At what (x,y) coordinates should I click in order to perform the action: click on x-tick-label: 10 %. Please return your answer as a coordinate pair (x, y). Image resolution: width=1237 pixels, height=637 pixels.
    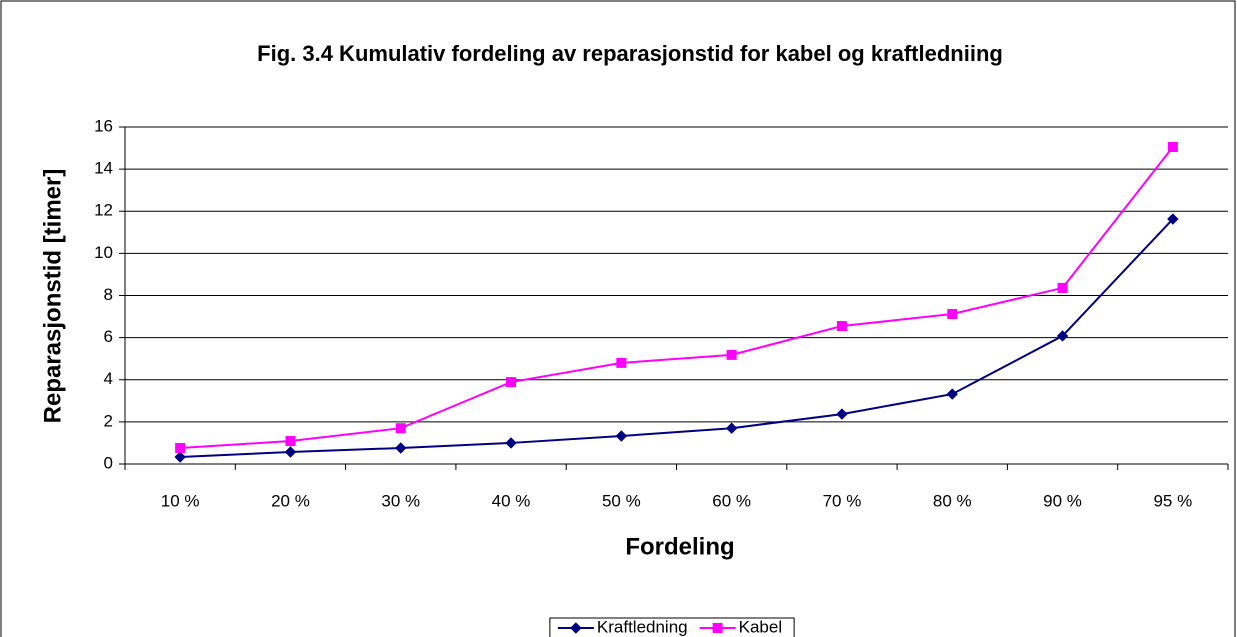
    Looking at the image, I should click on (180, 500).